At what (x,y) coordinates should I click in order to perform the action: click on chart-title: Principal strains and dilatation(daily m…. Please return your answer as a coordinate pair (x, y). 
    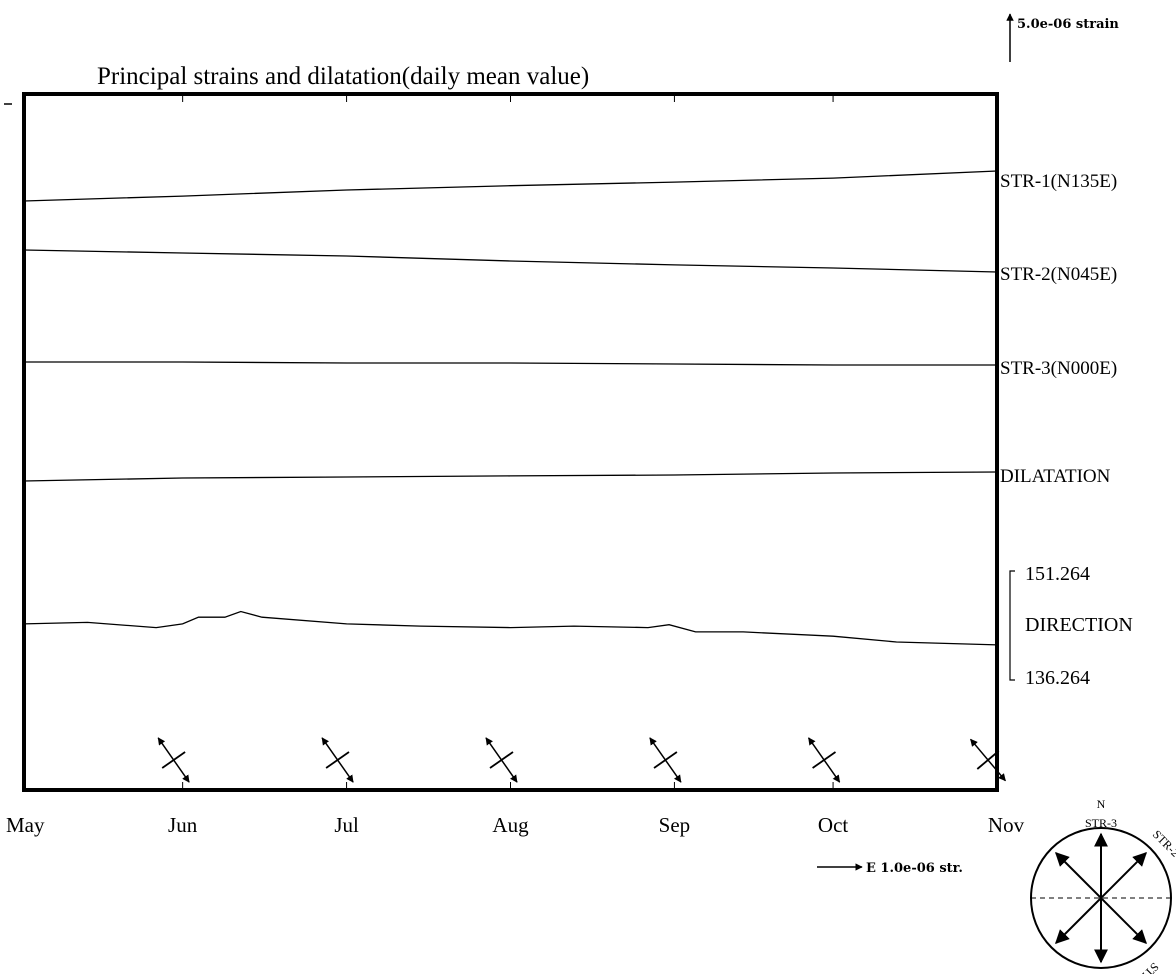
    Looking at the image, I should click on (343, 76).